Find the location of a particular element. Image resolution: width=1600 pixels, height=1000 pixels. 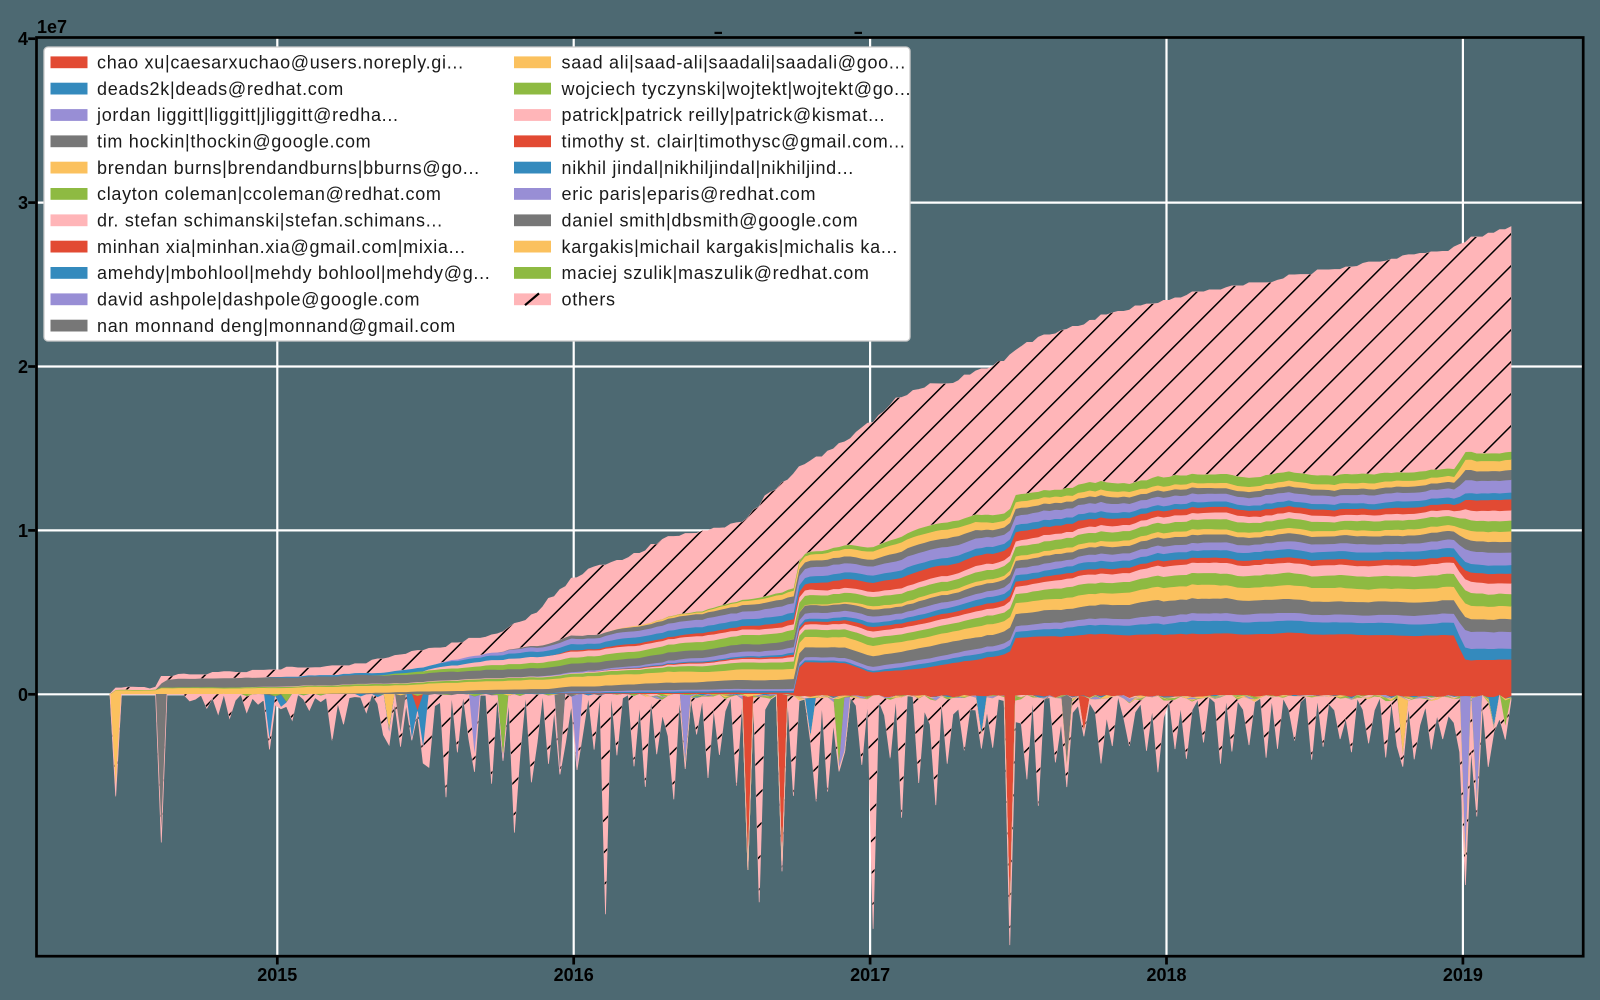

svg-text:daniel smith|dbsmith@google.co: daniel smith|dbsmith@google.com is located at coordinates (710, 221).